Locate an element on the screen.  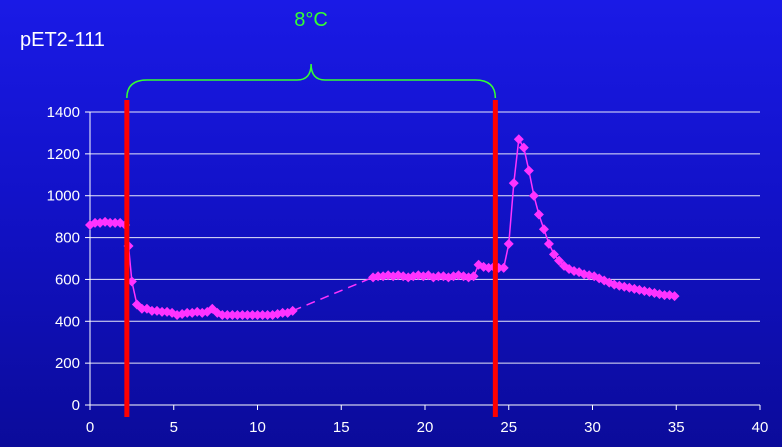
x-tick-label: 25 is located at coordinates (508, 427).